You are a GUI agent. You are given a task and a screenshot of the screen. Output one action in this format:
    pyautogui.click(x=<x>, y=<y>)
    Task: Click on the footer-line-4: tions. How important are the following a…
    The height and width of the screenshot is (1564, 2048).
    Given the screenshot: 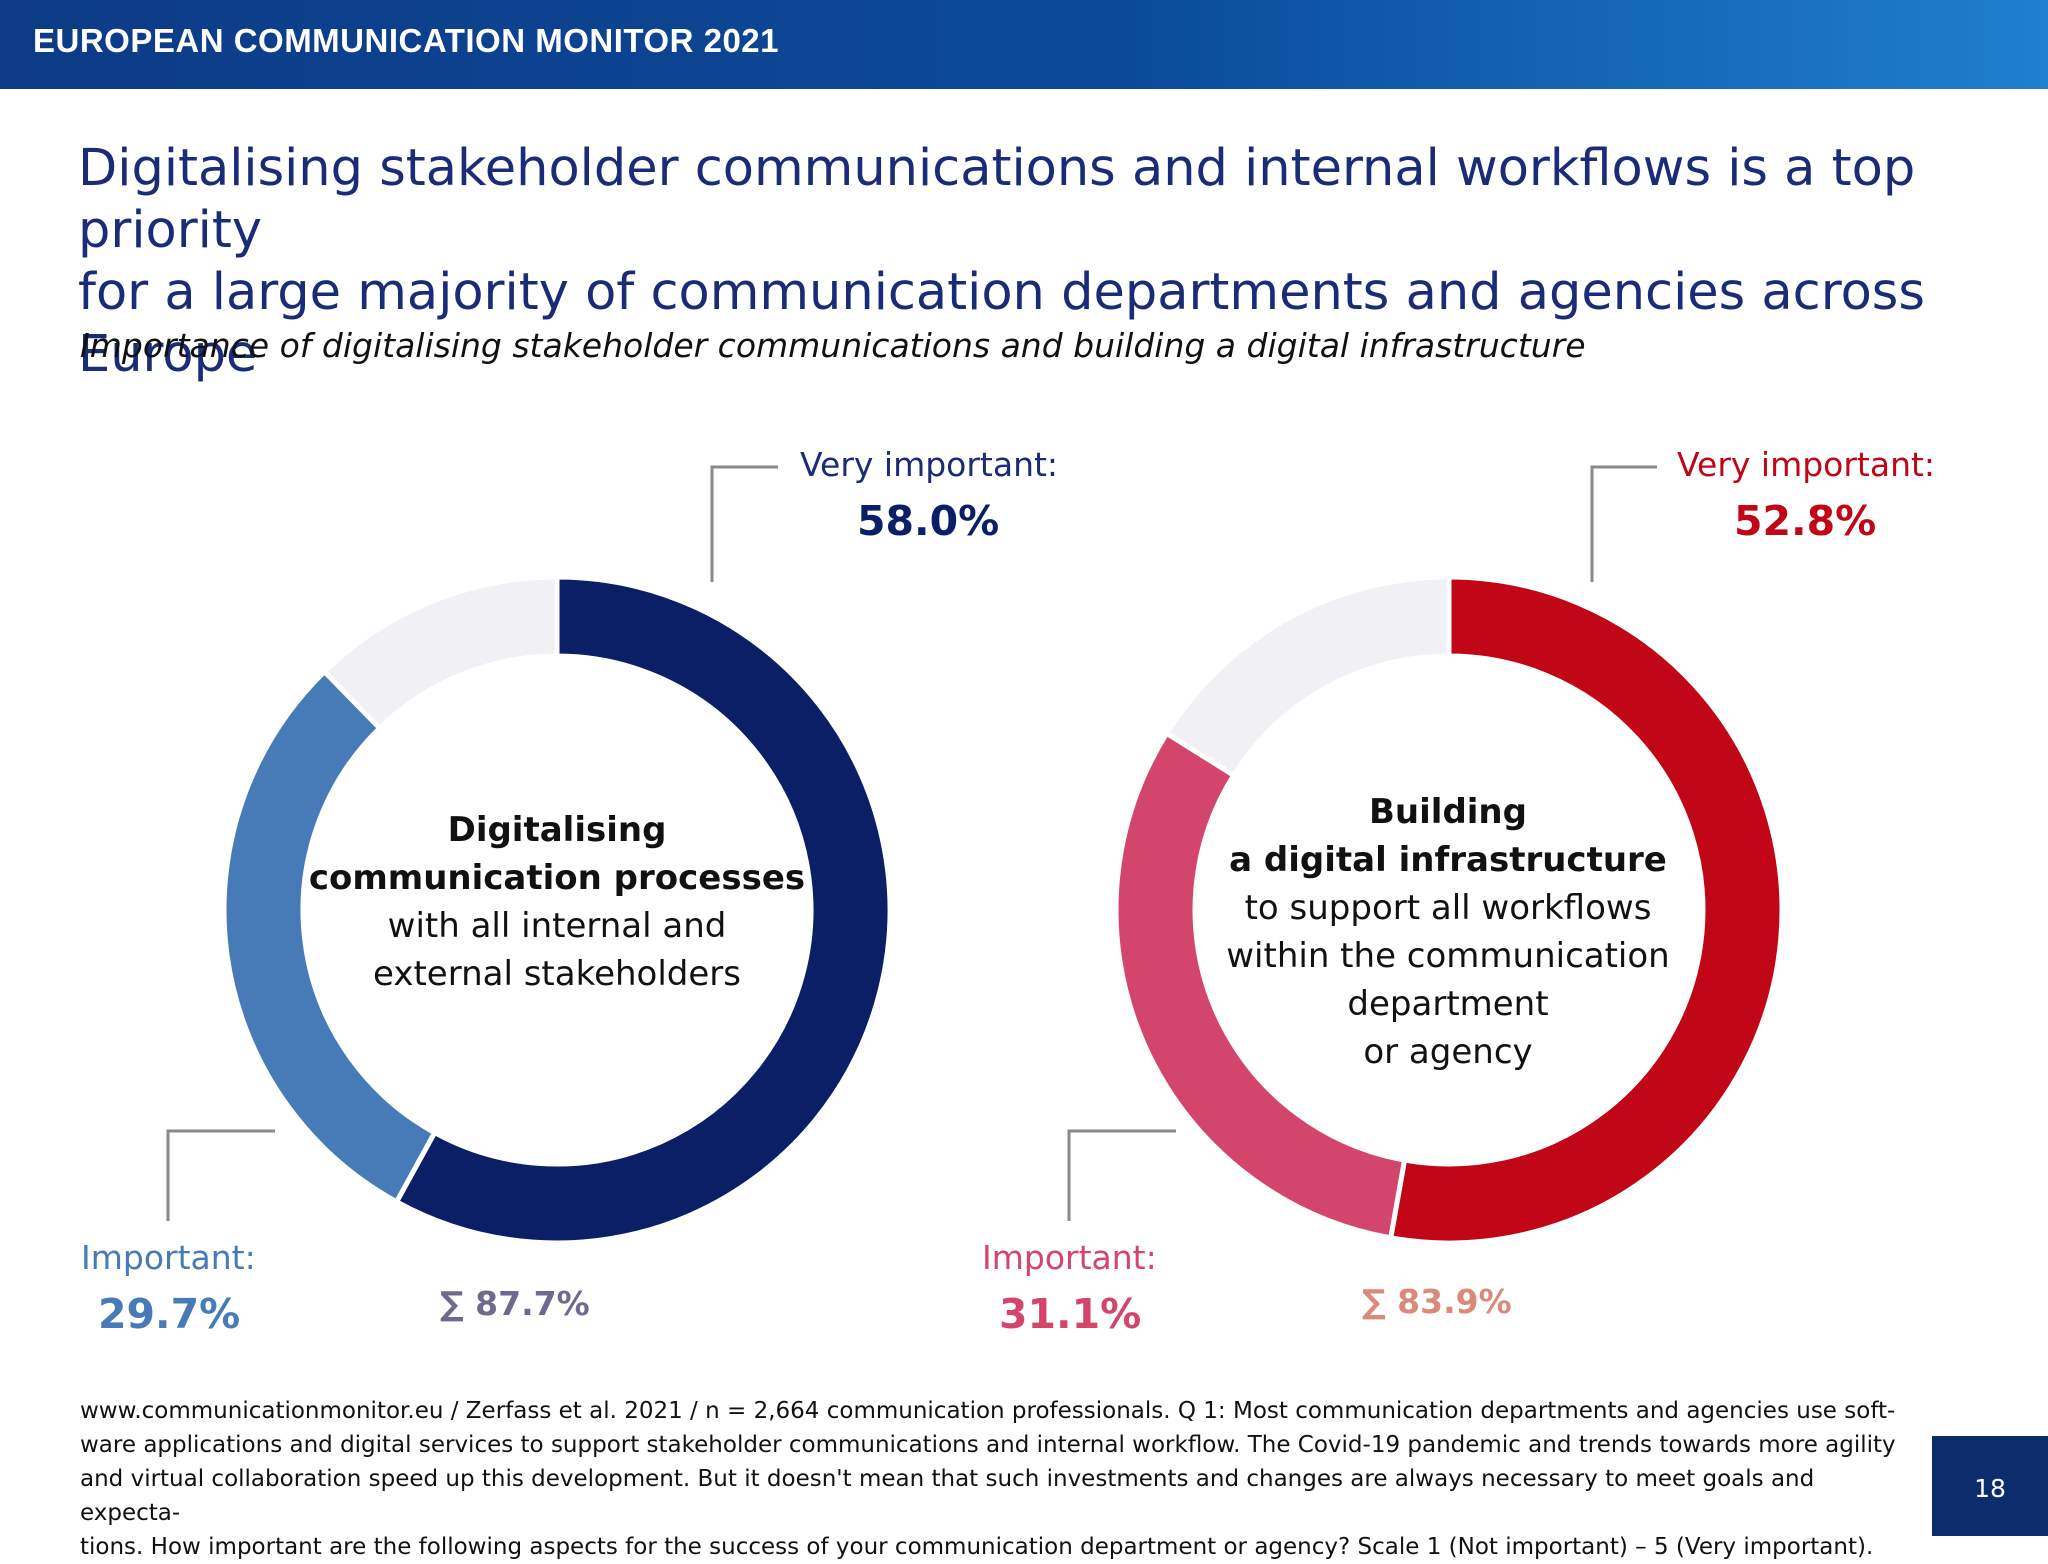 What is the action you would take?
    pyautogui.click(x=977, y=1547)
    